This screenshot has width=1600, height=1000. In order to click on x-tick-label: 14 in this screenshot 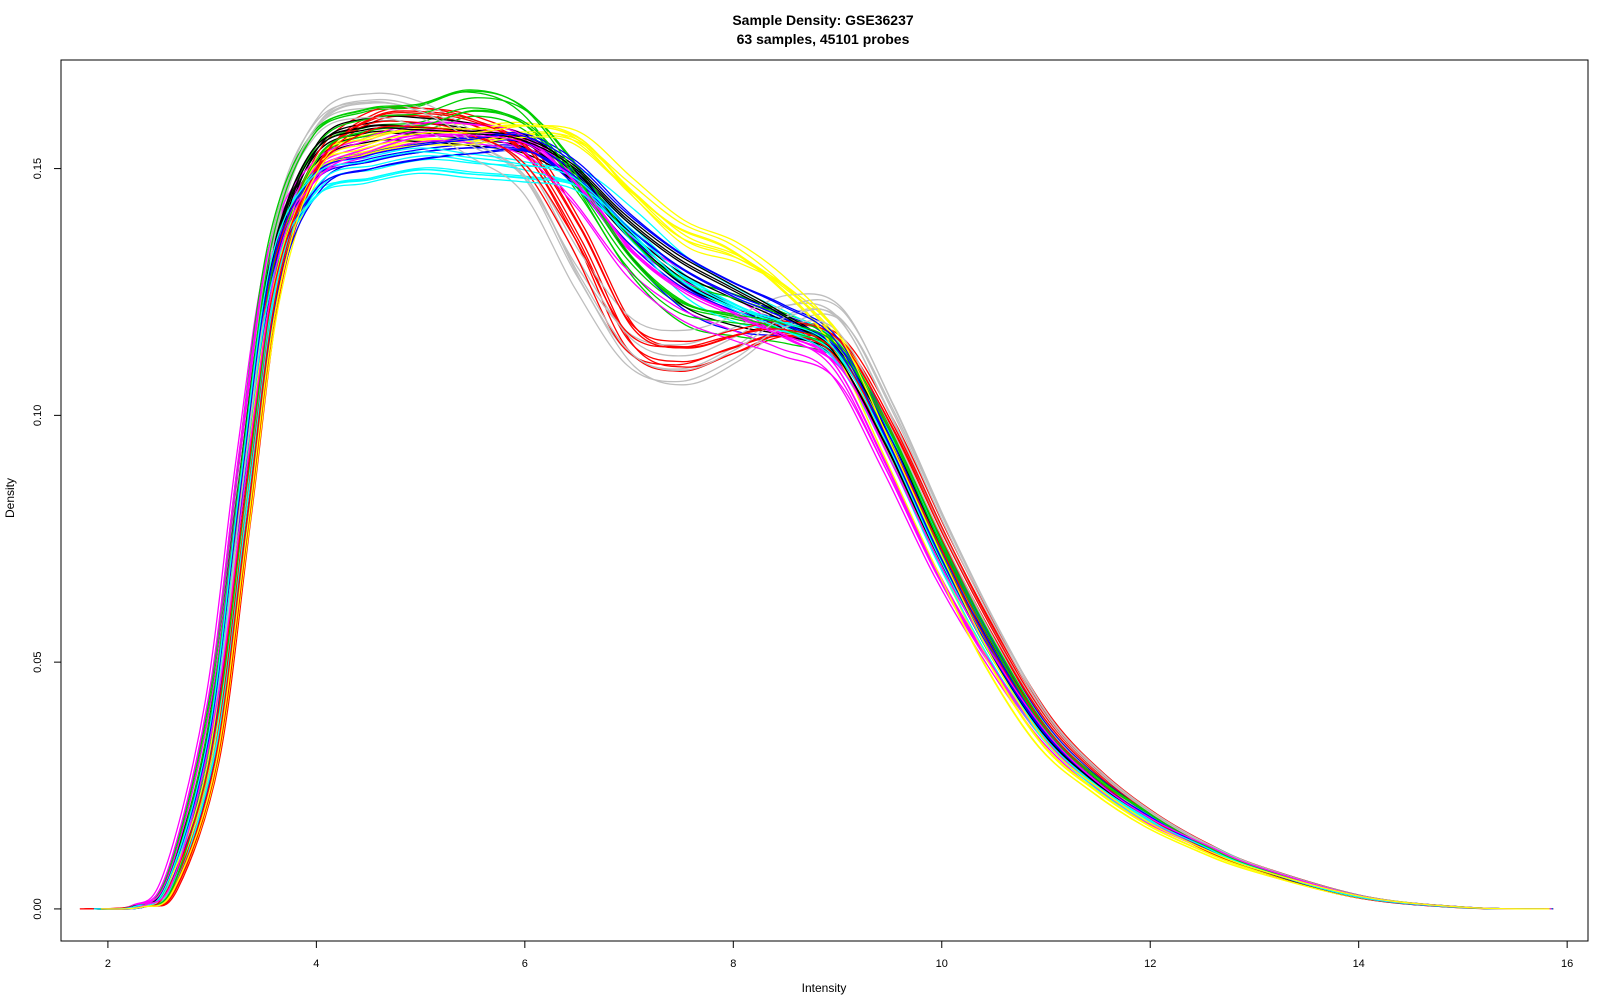, I will do `click(1359, 964)`.